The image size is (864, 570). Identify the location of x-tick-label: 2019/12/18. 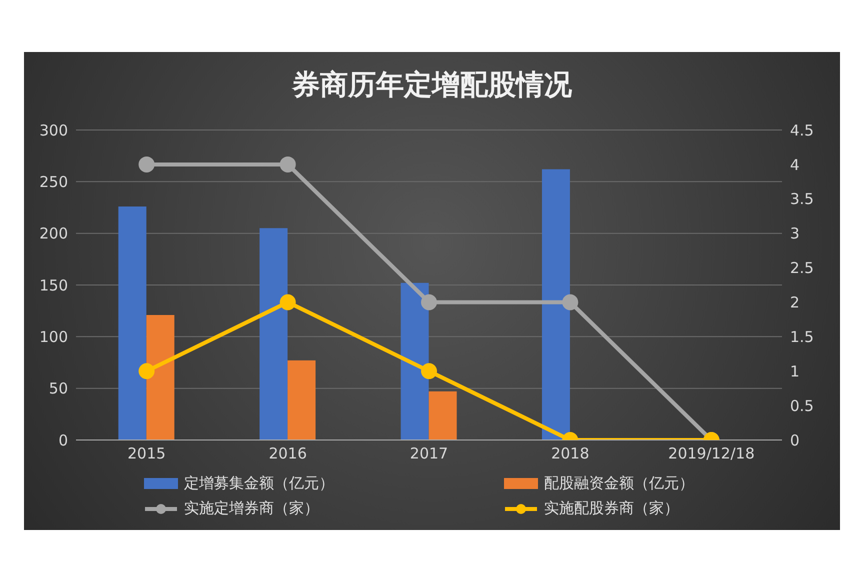
(711, 453).